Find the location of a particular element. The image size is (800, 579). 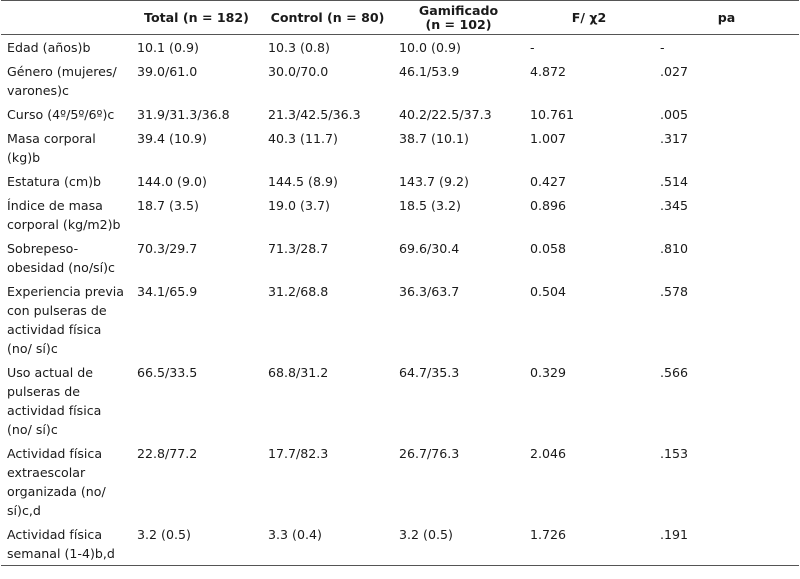

cell-p: - is located at coordinates (662, 47).